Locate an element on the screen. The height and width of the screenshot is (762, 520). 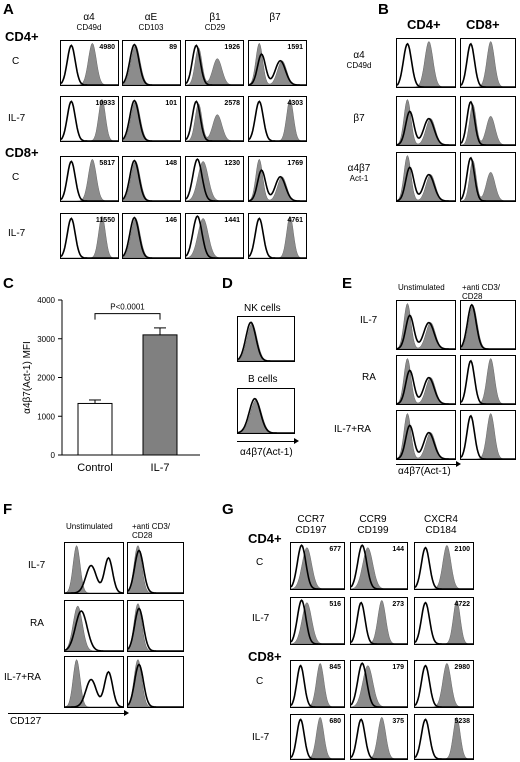
g-histogram: 516 is located at coordinates (317, 621).